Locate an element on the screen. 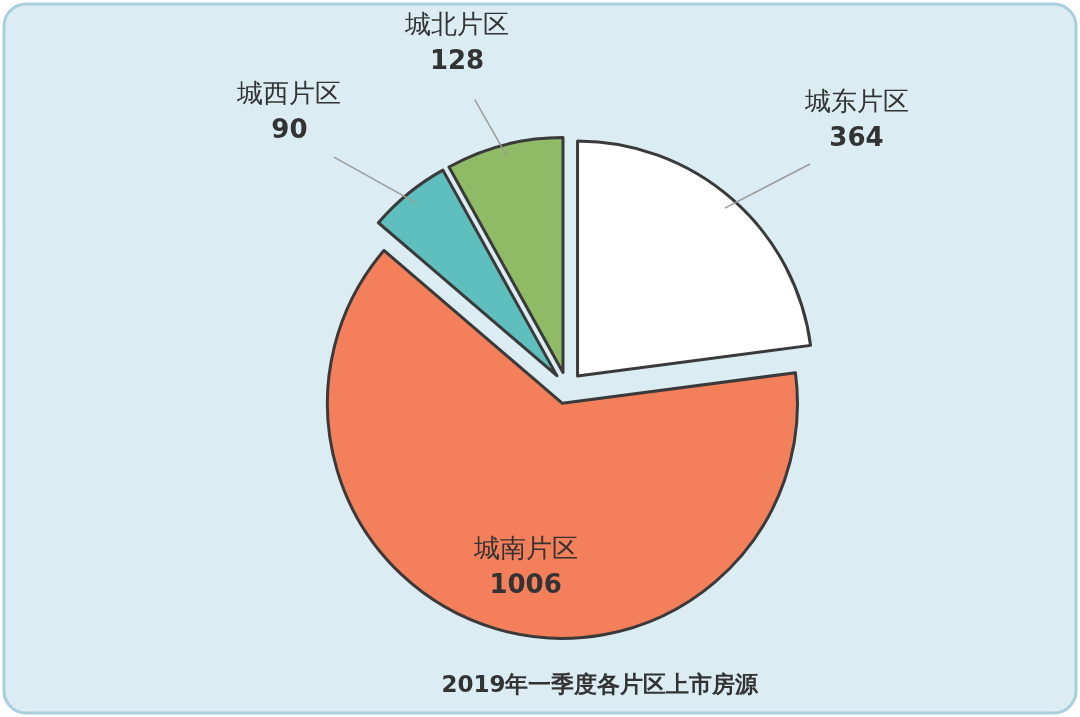  data-label: 90 is located at coordinates (289, 128).